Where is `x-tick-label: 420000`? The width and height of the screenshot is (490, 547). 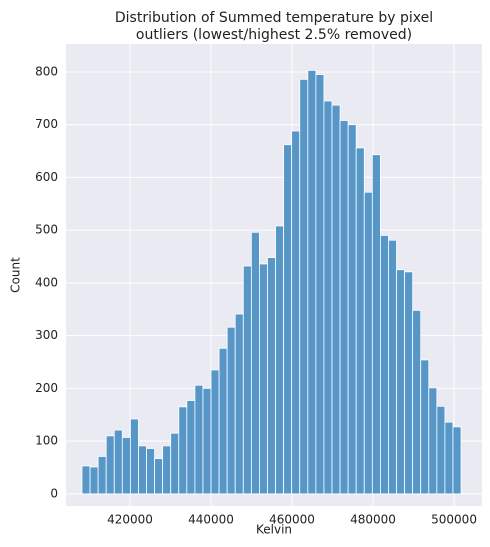
x-tick-label: 420000 is located at coordinates (130, 520).